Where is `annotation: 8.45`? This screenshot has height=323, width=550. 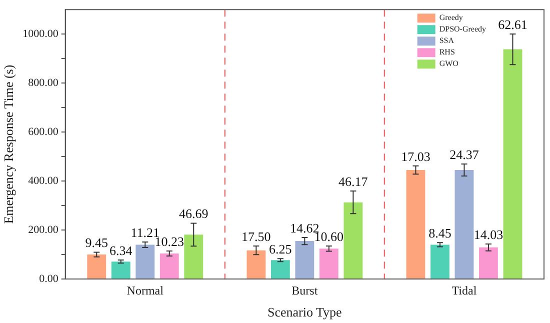
annotation: 8.45 is located at coordinates (440, 233).